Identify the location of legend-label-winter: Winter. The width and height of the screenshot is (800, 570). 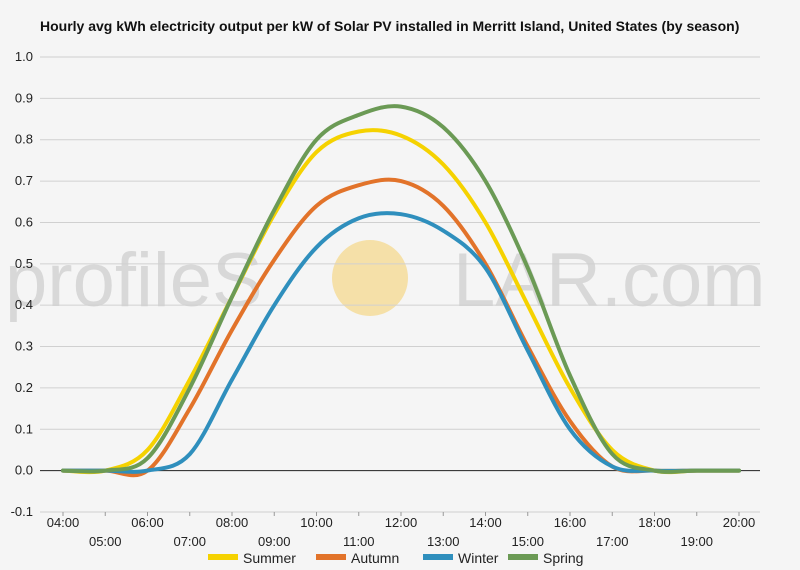
(478, 558).